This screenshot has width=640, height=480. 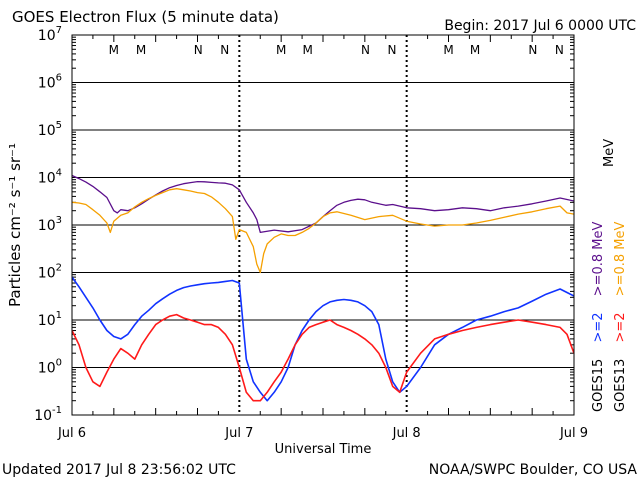 I want to click on legend-high-energy-goes13: >=0.8 MeV, so click(x=620, y=259).